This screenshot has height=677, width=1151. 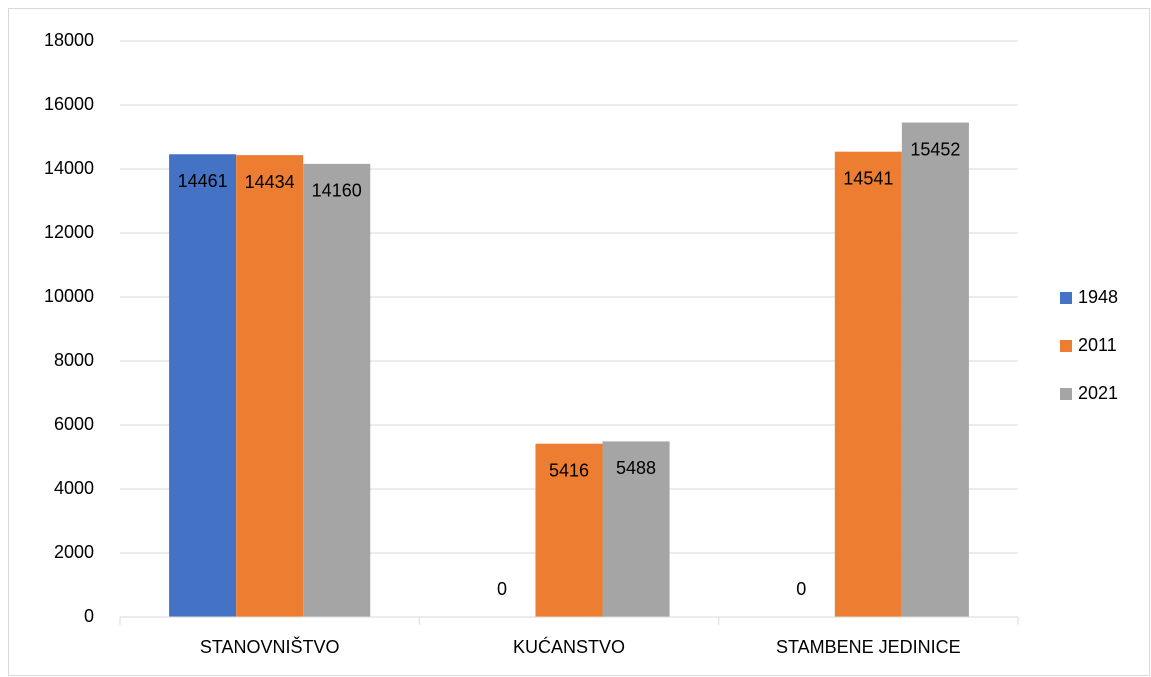 I want to click on legend-label: 2011, so click(x=1097, y=345).